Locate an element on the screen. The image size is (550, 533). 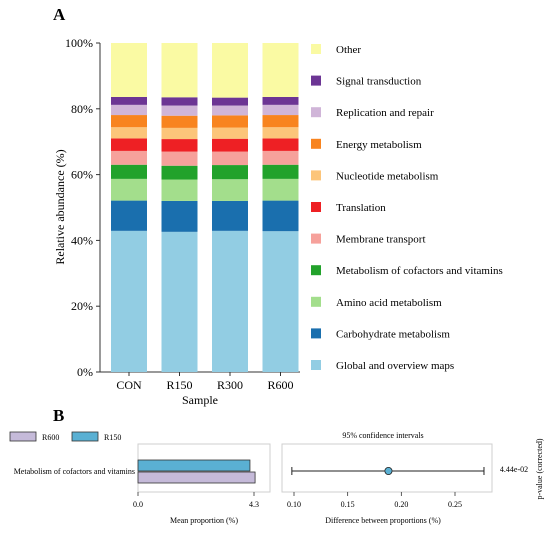
ci-tick-label: 0.15 is located at coordinates (348, 504).